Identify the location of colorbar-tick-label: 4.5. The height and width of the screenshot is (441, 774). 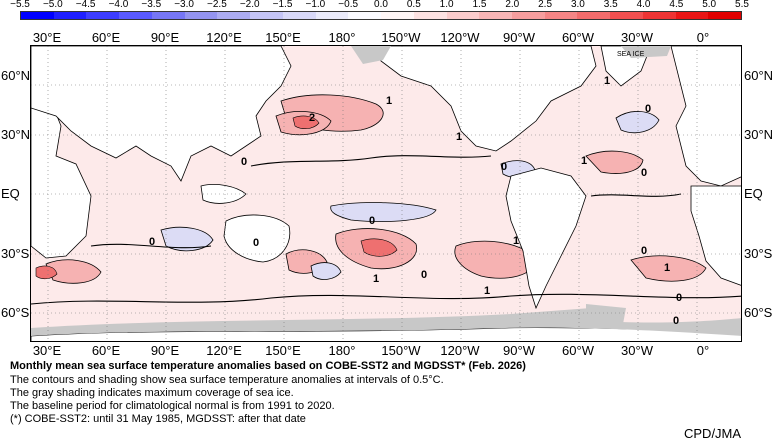
(676, 5).